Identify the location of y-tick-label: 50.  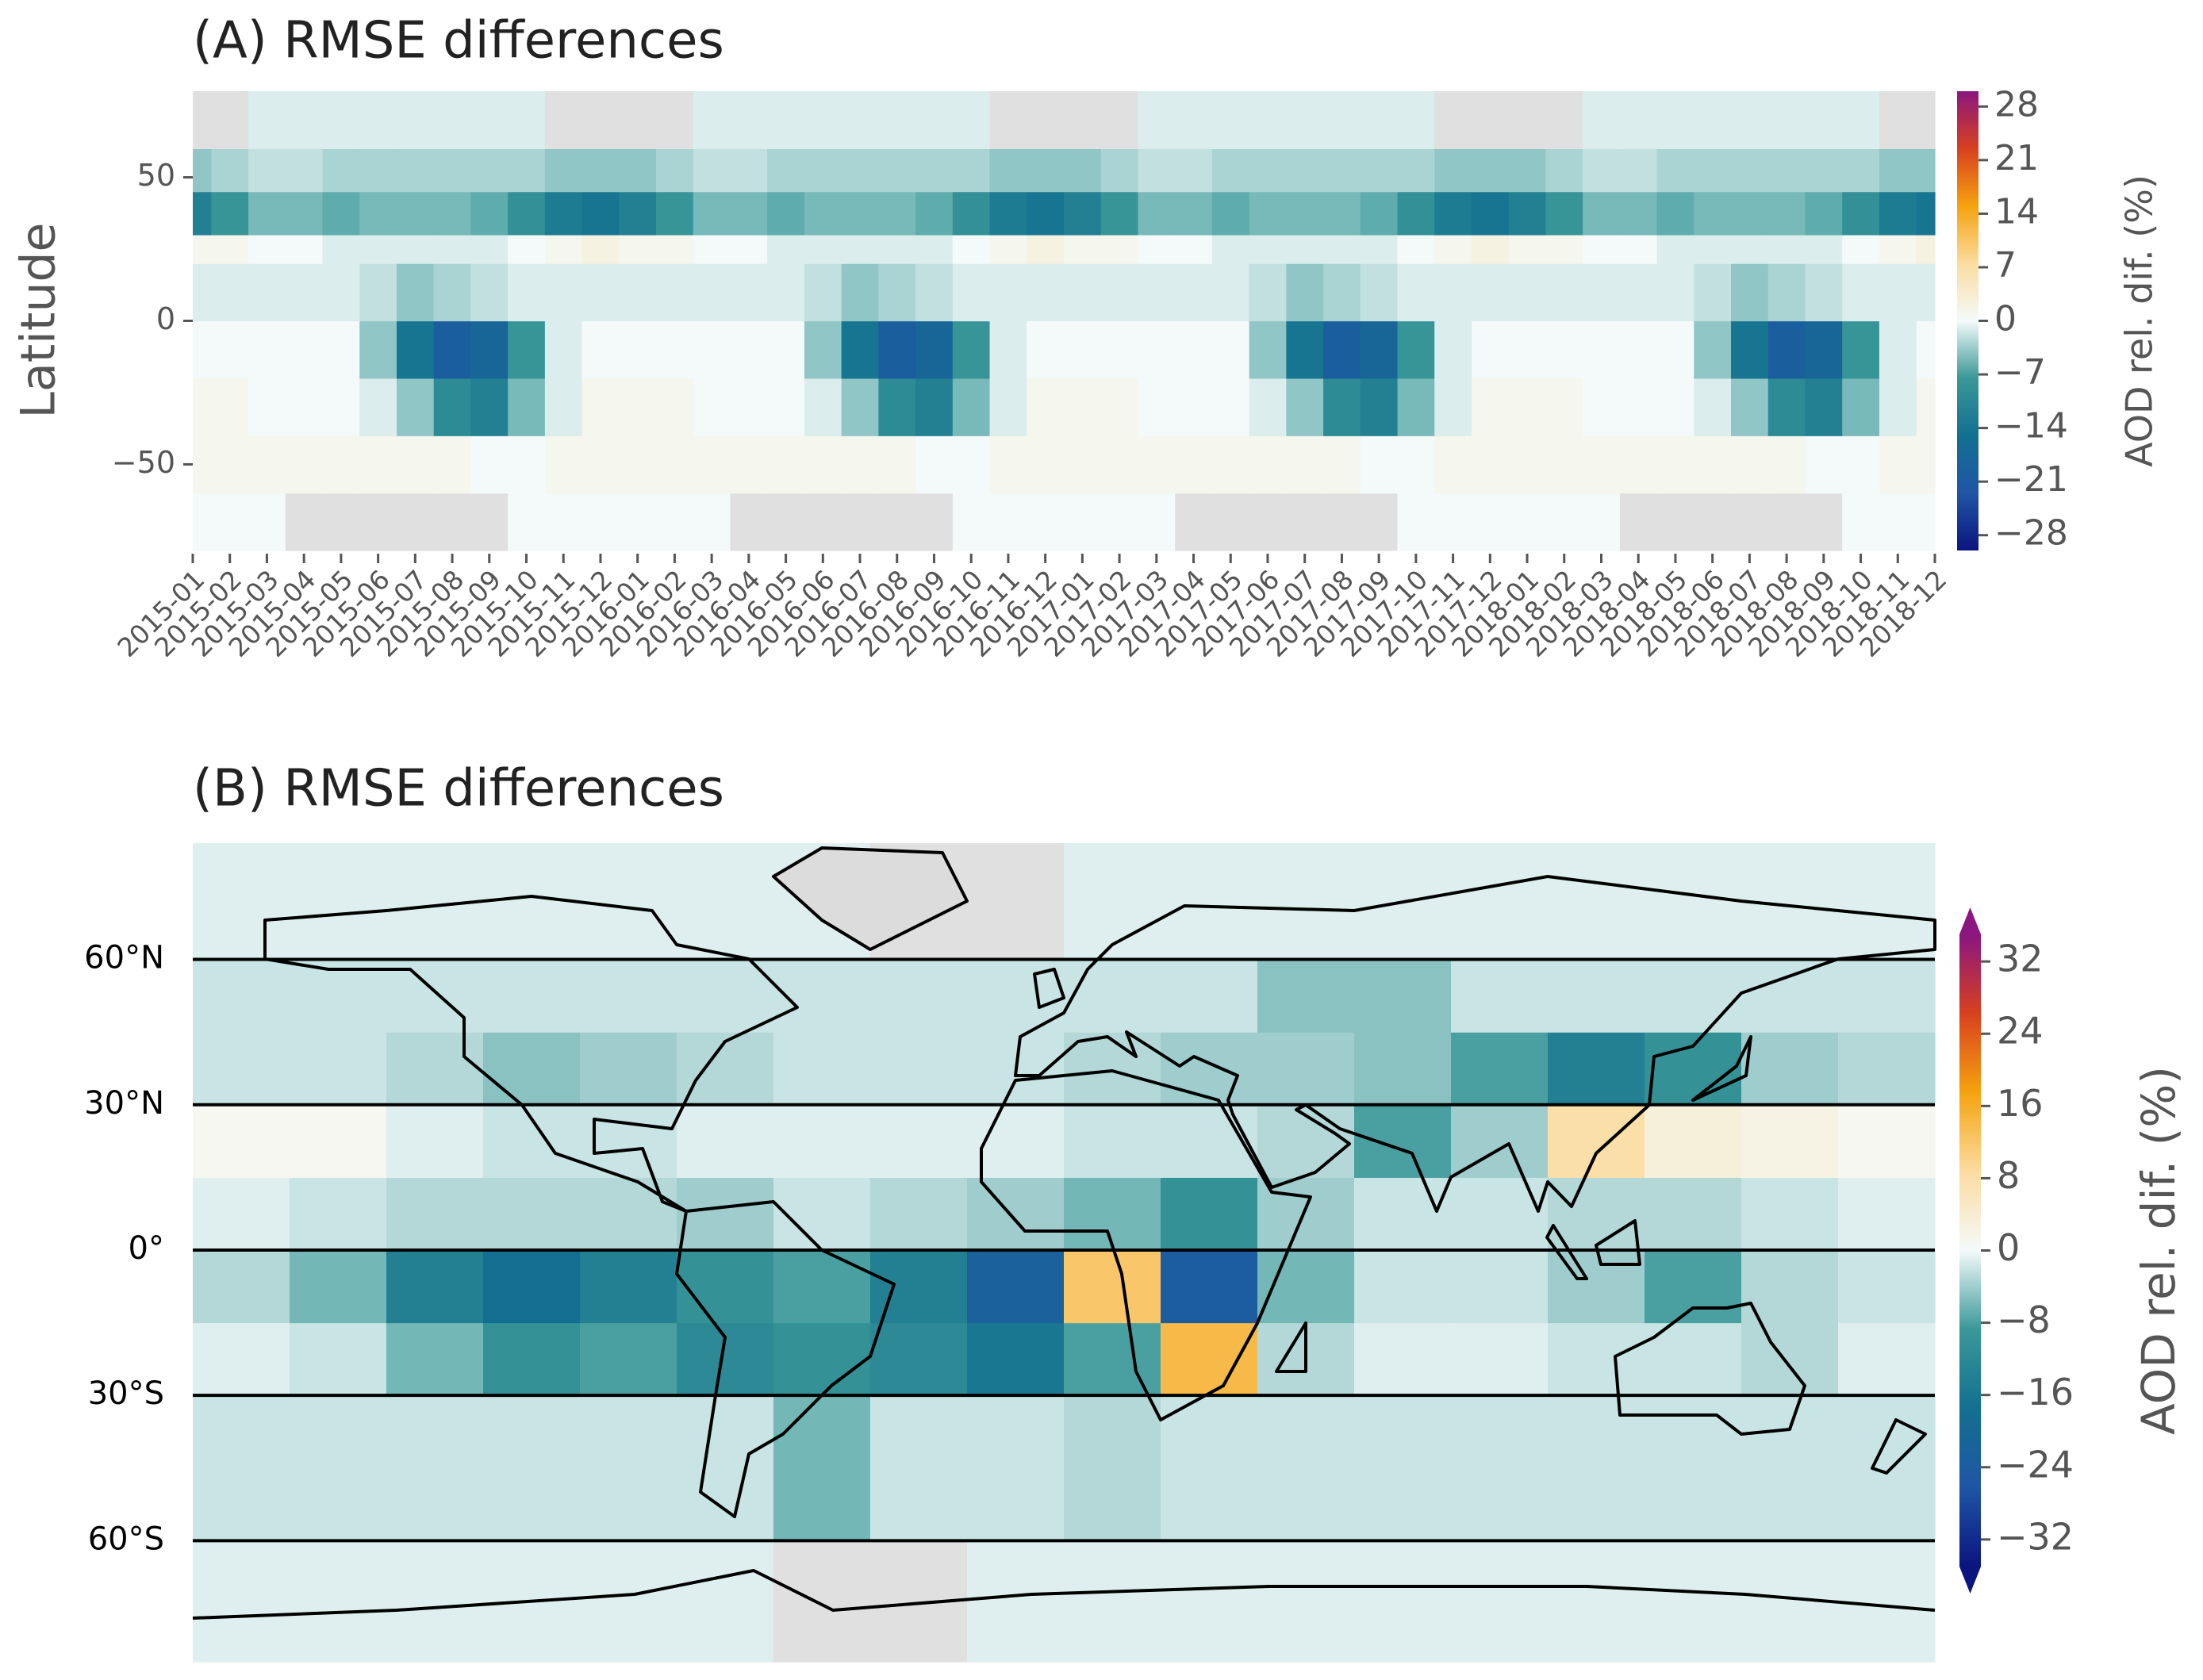
(156, 175).